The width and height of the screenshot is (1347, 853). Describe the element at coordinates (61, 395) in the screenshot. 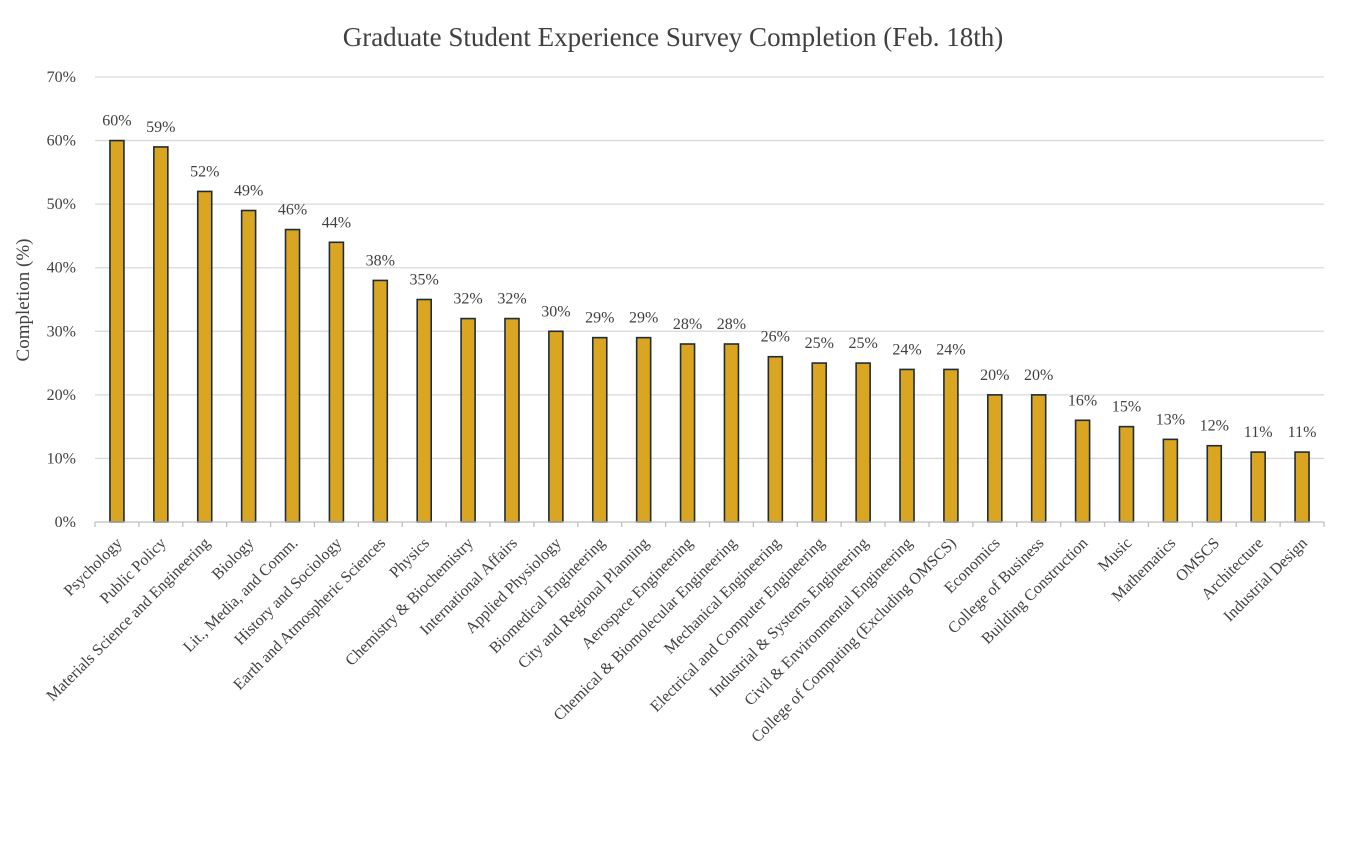

I see `y-tick-label: 20%` at that location.